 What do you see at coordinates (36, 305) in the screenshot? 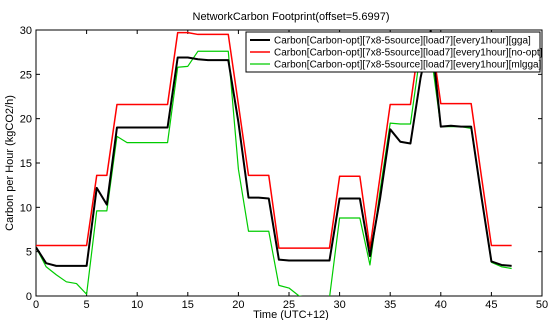
I see `x-tick-label: 0` at bounding box center [36, 305].